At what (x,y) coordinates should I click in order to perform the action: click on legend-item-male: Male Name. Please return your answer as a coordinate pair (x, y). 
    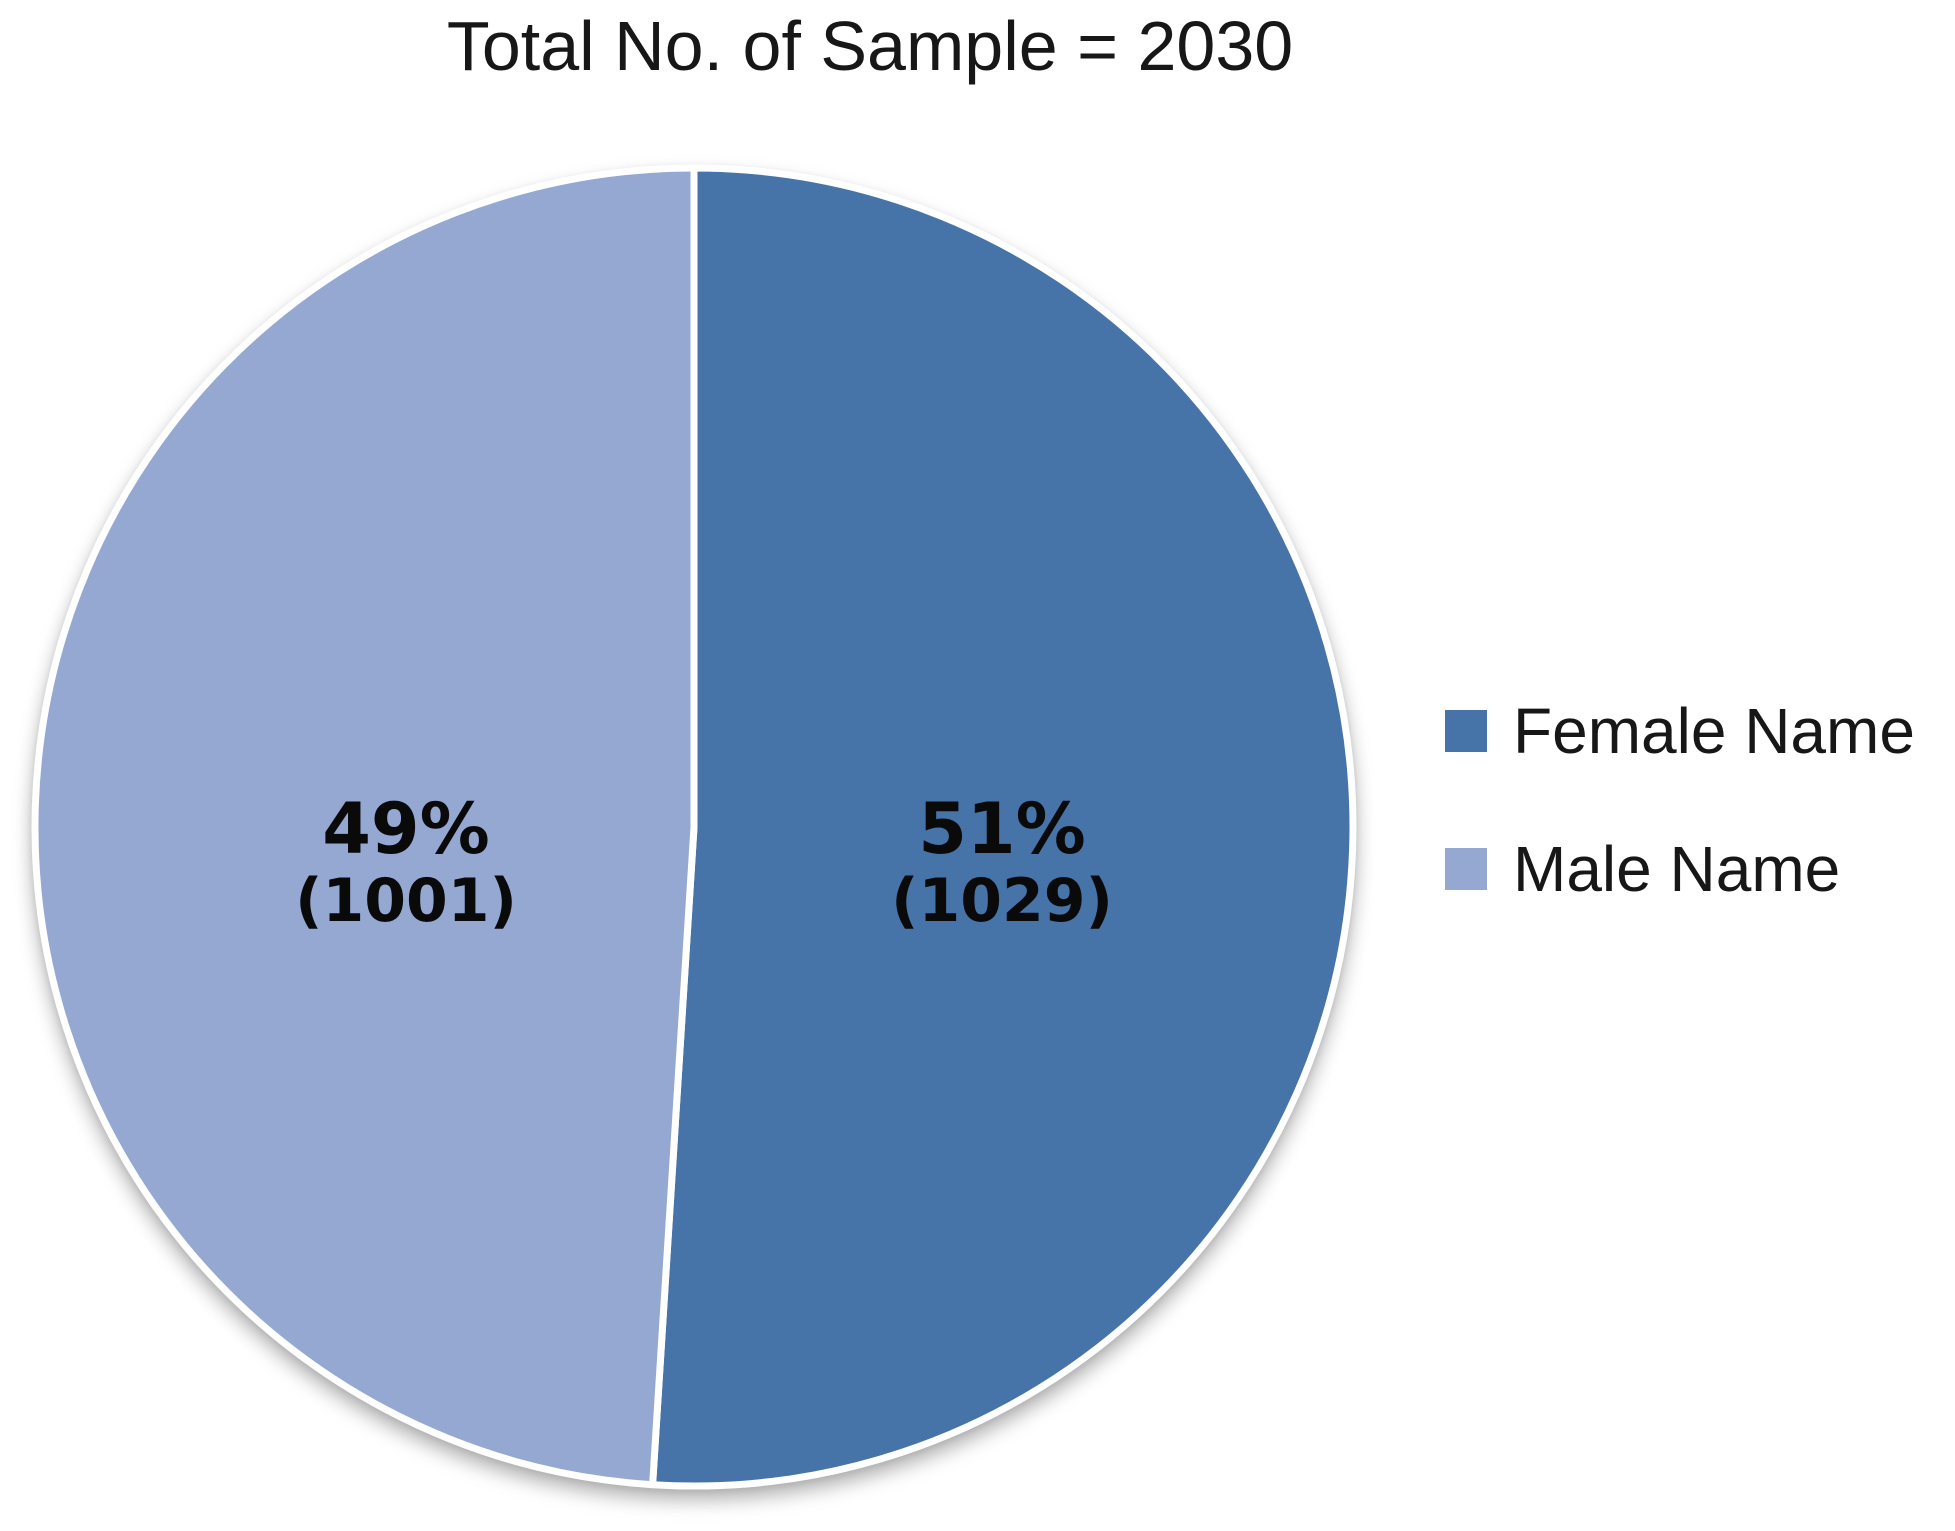
    Looking at the image, I should click on (1680, 869).